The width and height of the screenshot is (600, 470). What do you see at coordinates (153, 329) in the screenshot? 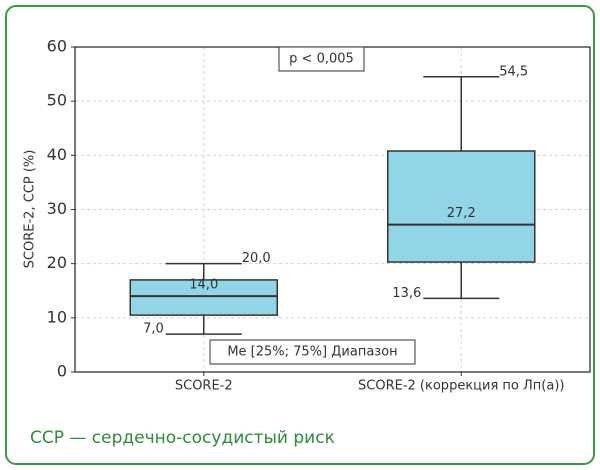
I see `value-label: 7,0` at bounding box center [153, 329].